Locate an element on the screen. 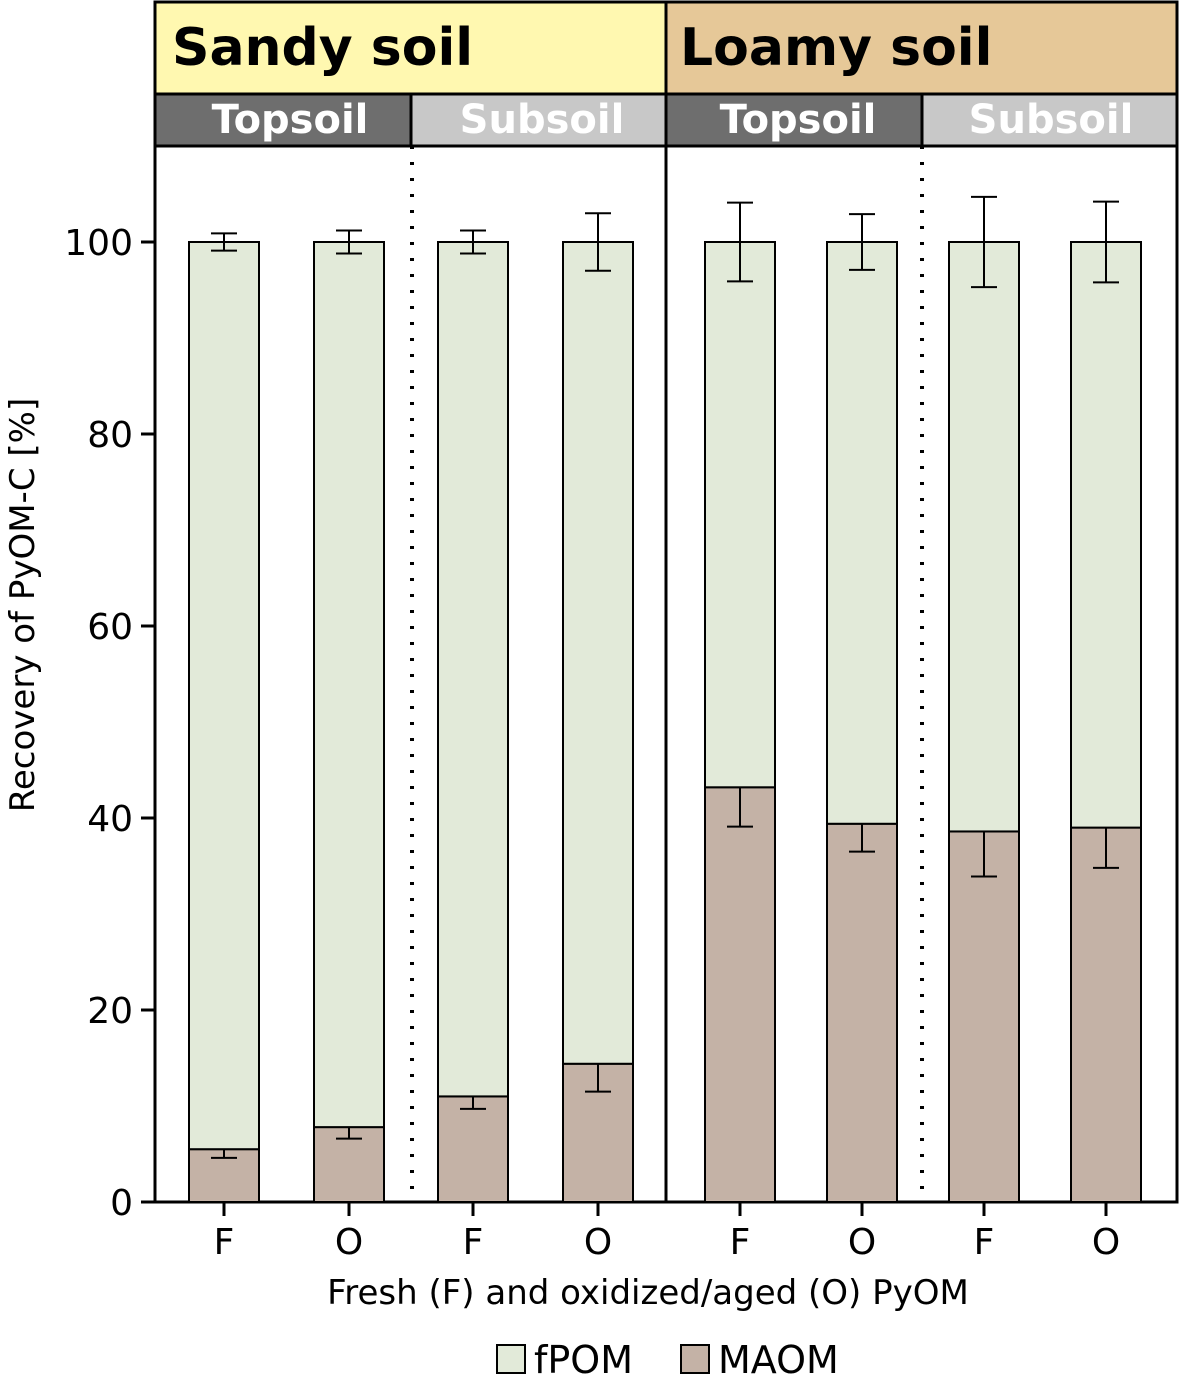 The height and width of the screenshot is (1376, 1180). panel-header-sandy-bg is located at coordinates (410, 48).